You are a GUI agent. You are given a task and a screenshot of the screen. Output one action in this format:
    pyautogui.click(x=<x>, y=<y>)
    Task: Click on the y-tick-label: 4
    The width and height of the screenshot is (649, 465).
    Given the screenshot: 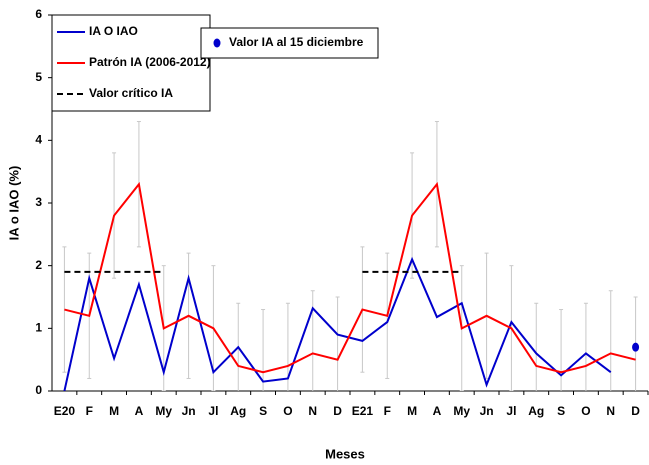 What is the action you would take?
    pyautogui.click(x=38, y=140)
    